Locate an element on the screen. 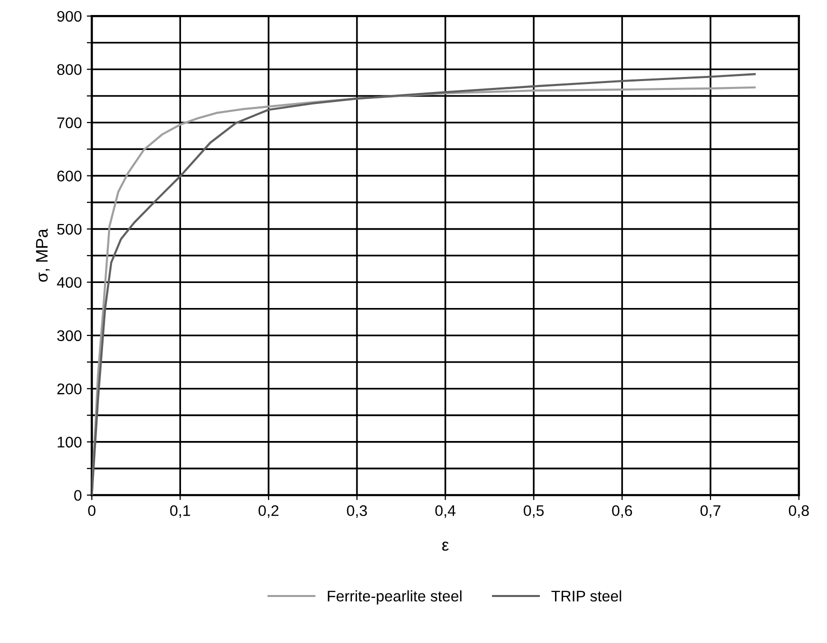 This screenshot has height=643, width=827. x-tick-label: 0,8 is located at coordinates (798, 511).